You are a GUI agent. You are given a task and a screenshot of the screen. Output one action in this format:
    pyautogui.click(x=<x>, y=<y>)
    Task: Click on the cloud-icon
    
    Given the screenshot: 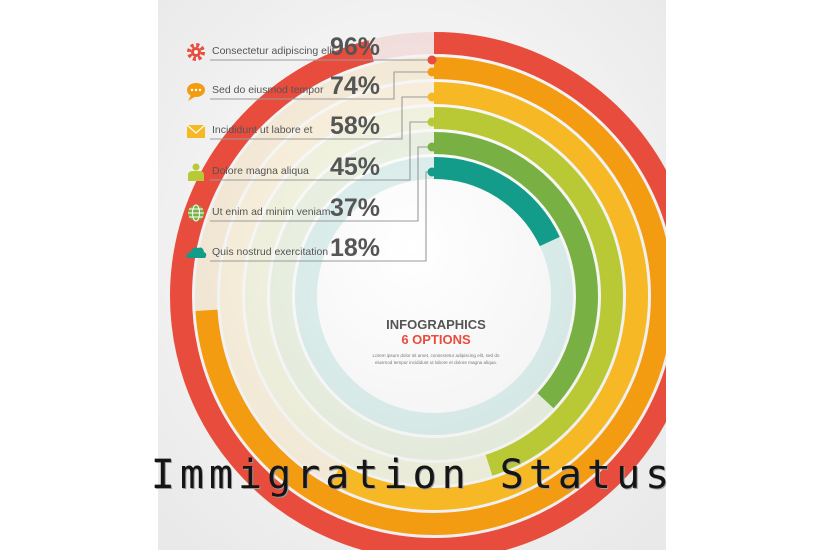 What is the action you would take?
    pyautogui.click(x=196, y=252)
    